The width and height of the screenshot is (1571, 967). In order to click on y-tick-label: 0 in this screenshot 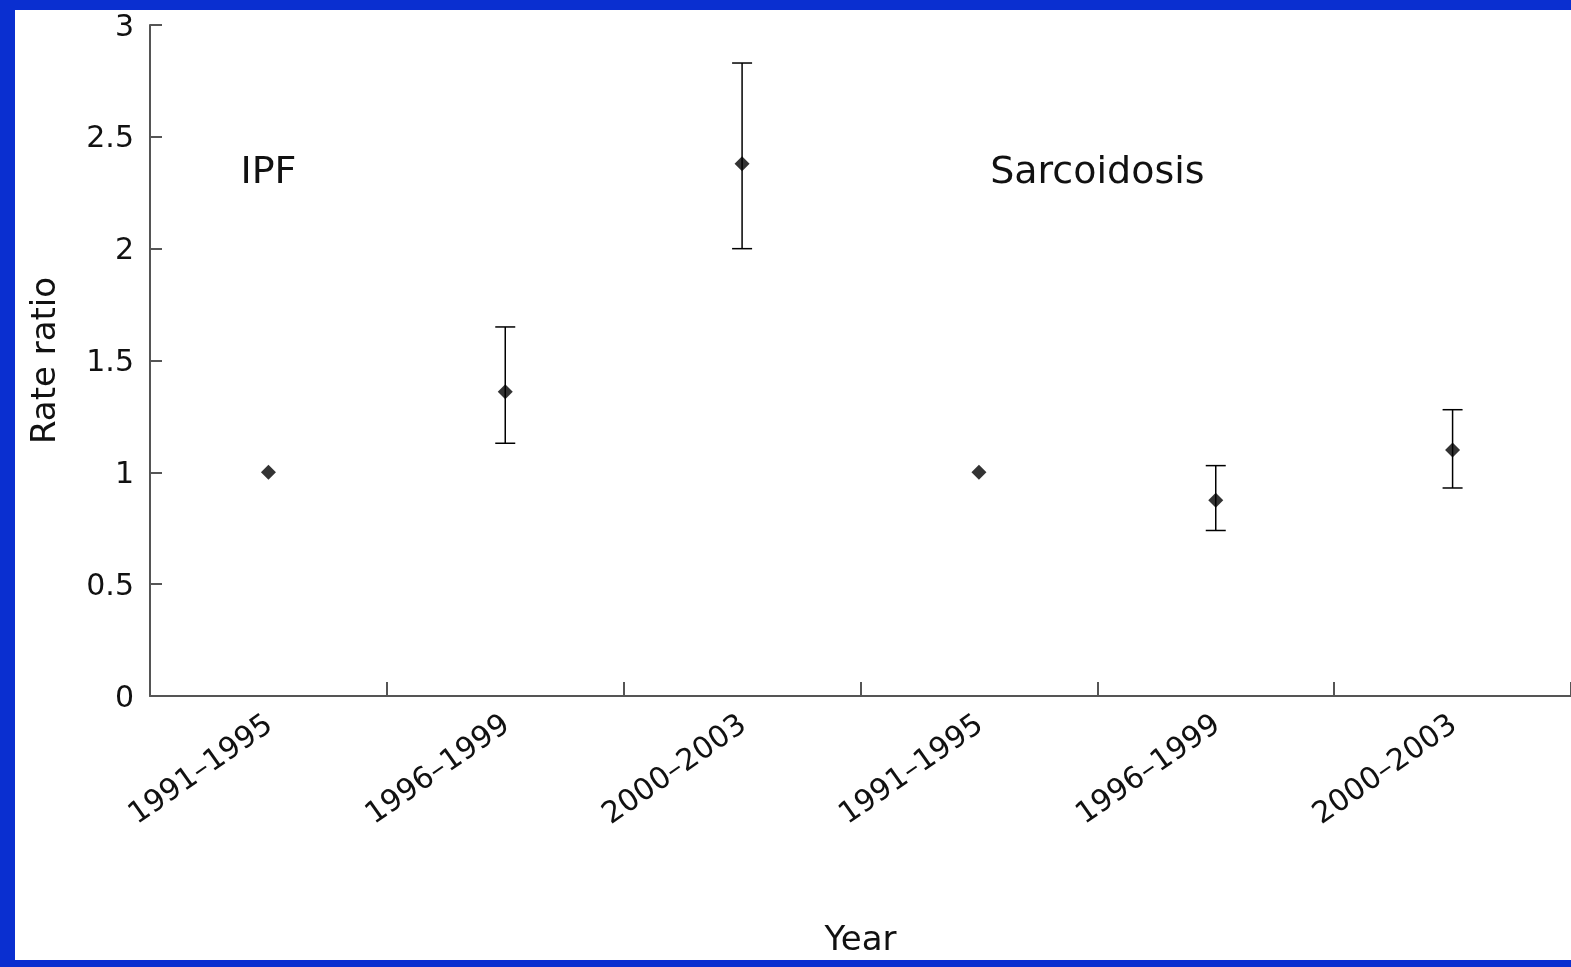, I will do `click(124, 696)`.